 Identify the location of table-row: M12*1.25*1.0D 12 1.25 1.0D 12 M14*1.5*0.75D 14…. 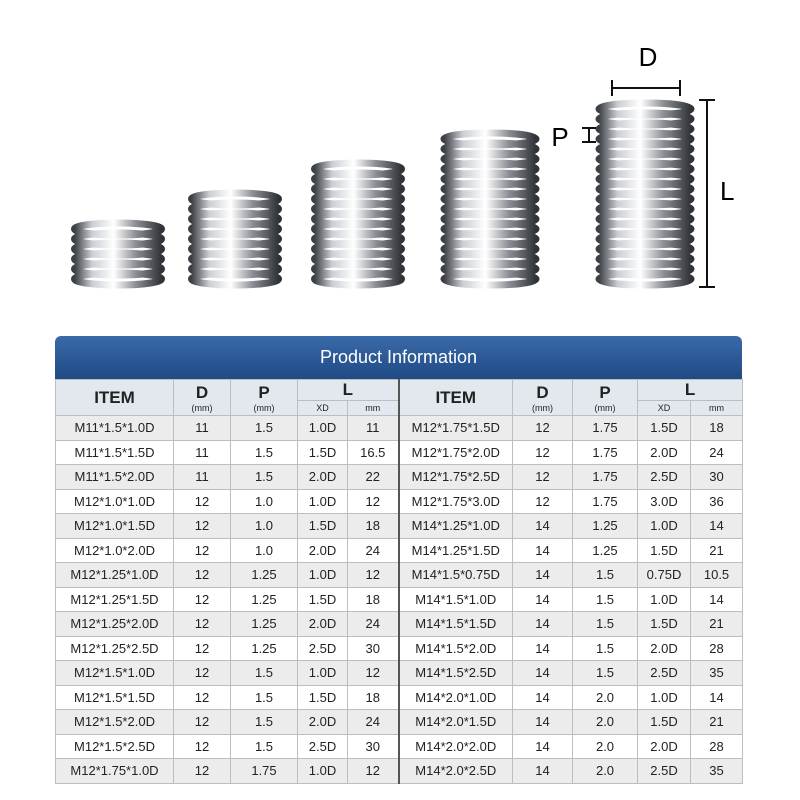
(399, 575).